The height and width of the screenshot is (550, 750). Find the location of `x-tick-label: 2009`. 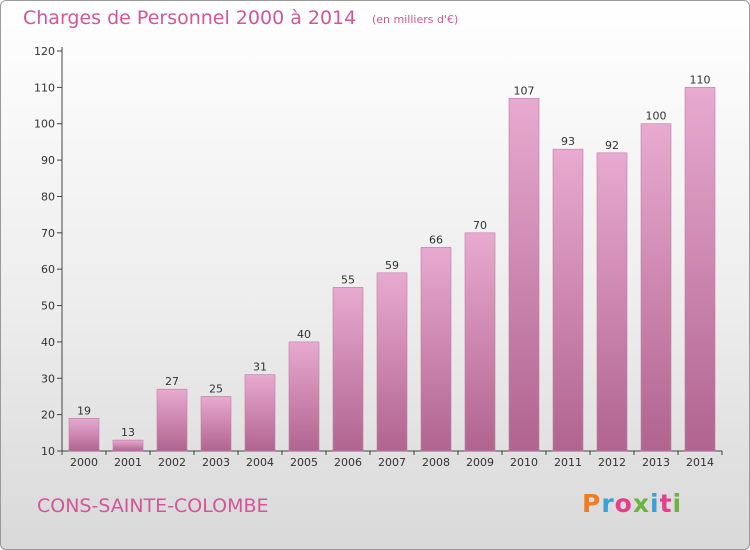

x-tick-label: 2009 is located at coordinates (480, 462).